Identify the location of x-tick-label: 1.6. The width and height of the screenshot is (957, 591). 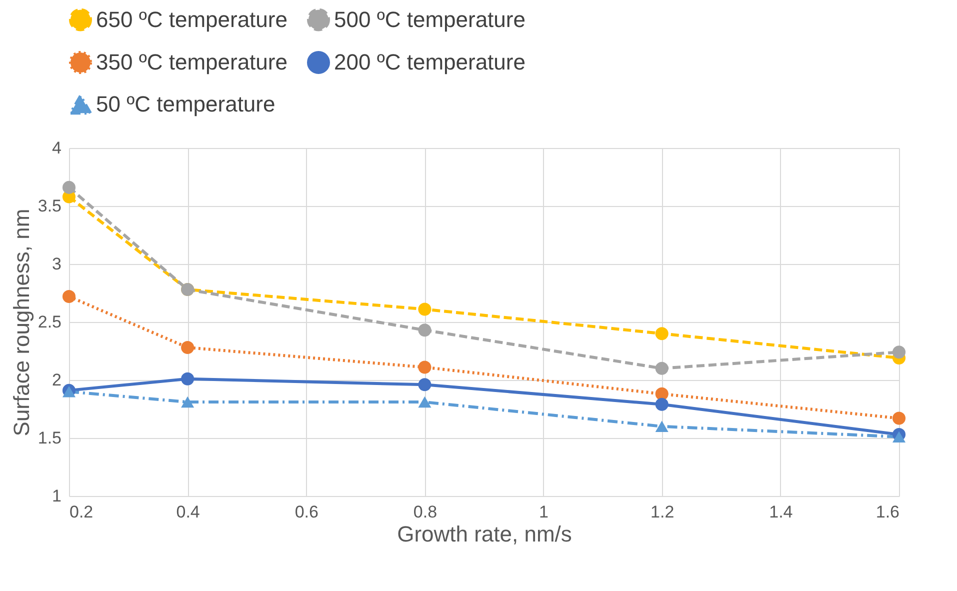
(888, 512).